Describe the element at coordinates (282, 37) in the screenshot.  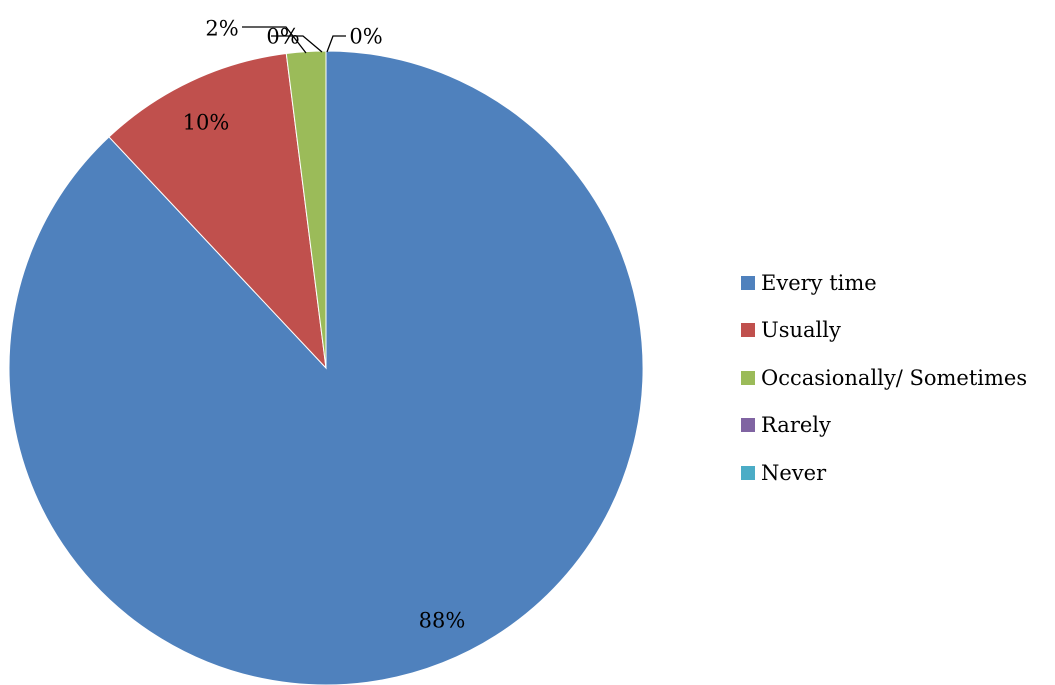
I see `data-label-rarely: 0%` at that location.